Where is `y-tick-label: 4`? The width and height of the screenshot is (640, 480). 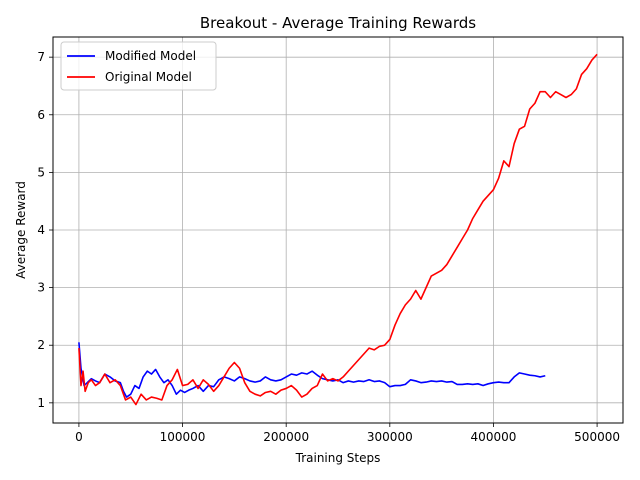
y-tick-label: 4 is located at coordinates (41, 230).